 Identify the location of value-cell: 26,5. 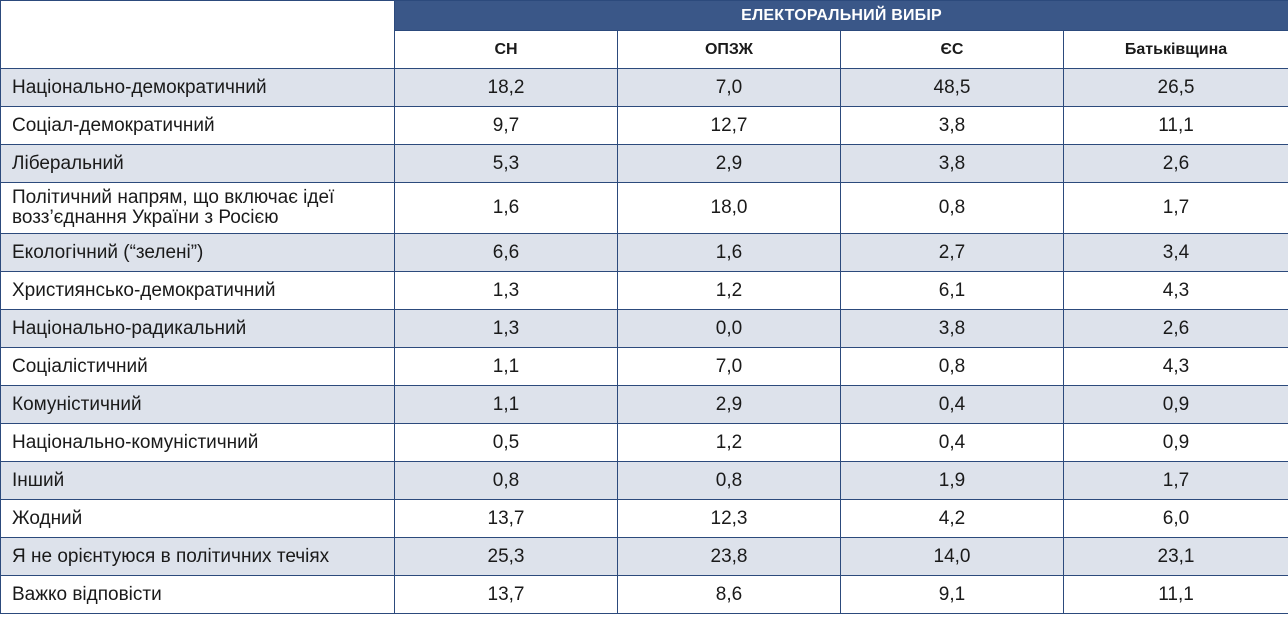
(1175, 87).